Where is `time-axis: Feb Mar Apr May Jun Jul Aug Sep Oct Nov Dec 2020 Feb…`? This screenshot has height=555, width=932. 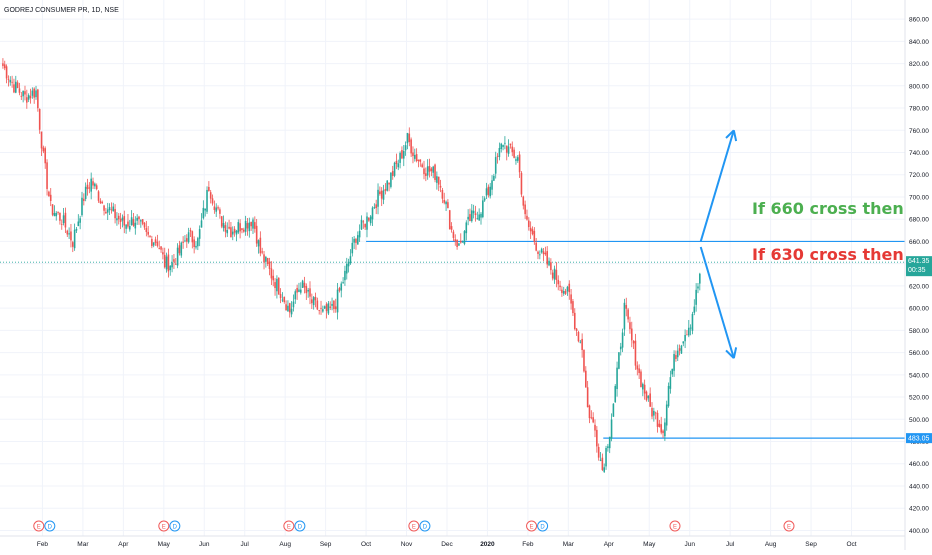 time-axis: Feb Mar Apr May Jun Jul Aug Sep Oct Nov Dec 2020 Feb… is located at coordinates (447, 544).